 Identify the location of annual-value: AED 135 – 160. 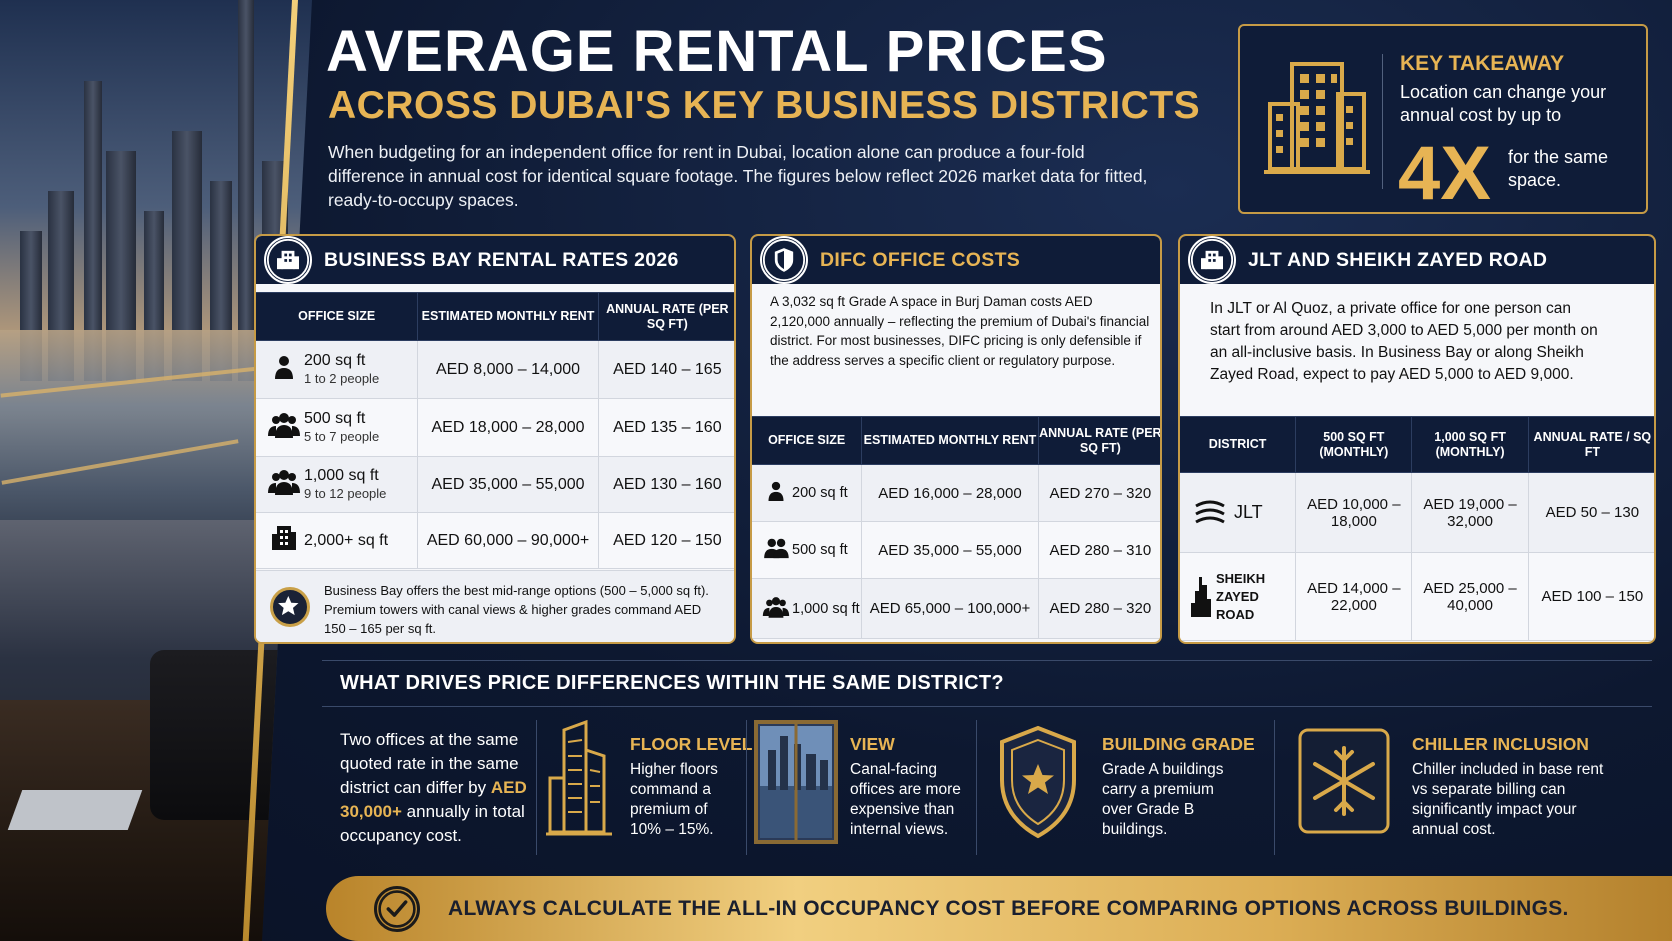
(665, 427).